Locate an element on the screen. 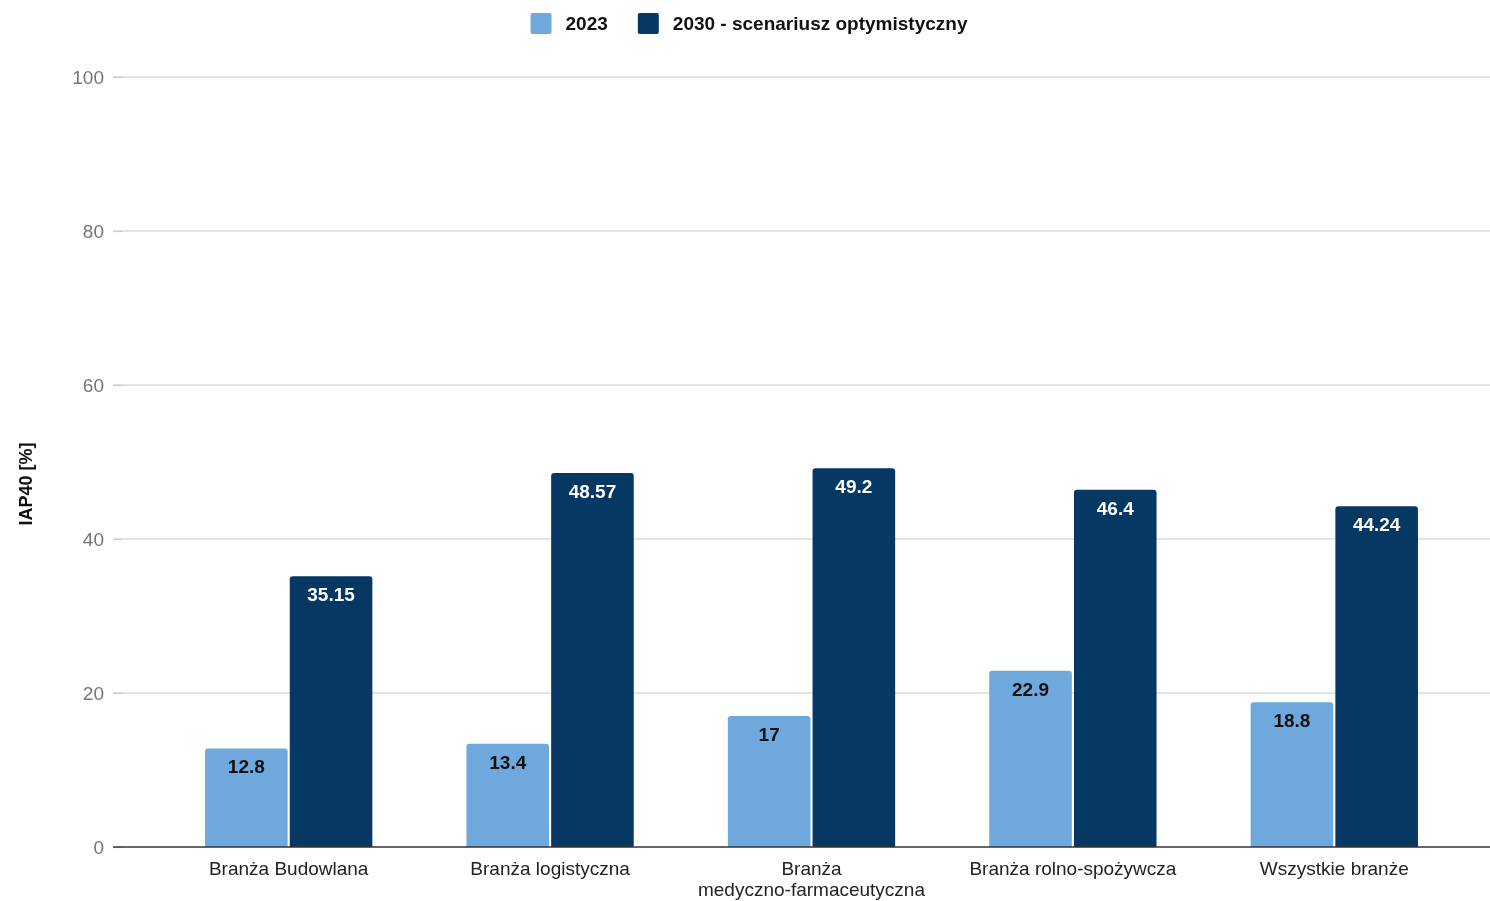 The image size is (1490, 901). y-tick-label: 60 is located at coordinates (93, 385).